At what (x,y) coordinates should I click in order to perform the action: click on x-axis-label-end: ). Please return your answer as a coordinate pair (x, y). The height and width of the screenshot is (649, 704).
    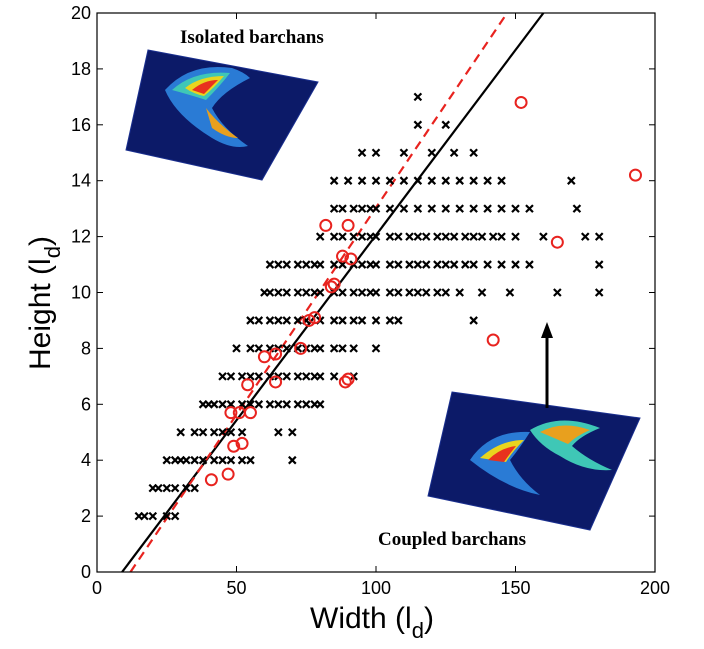
    Looking at the image, I should click on (429, 618).